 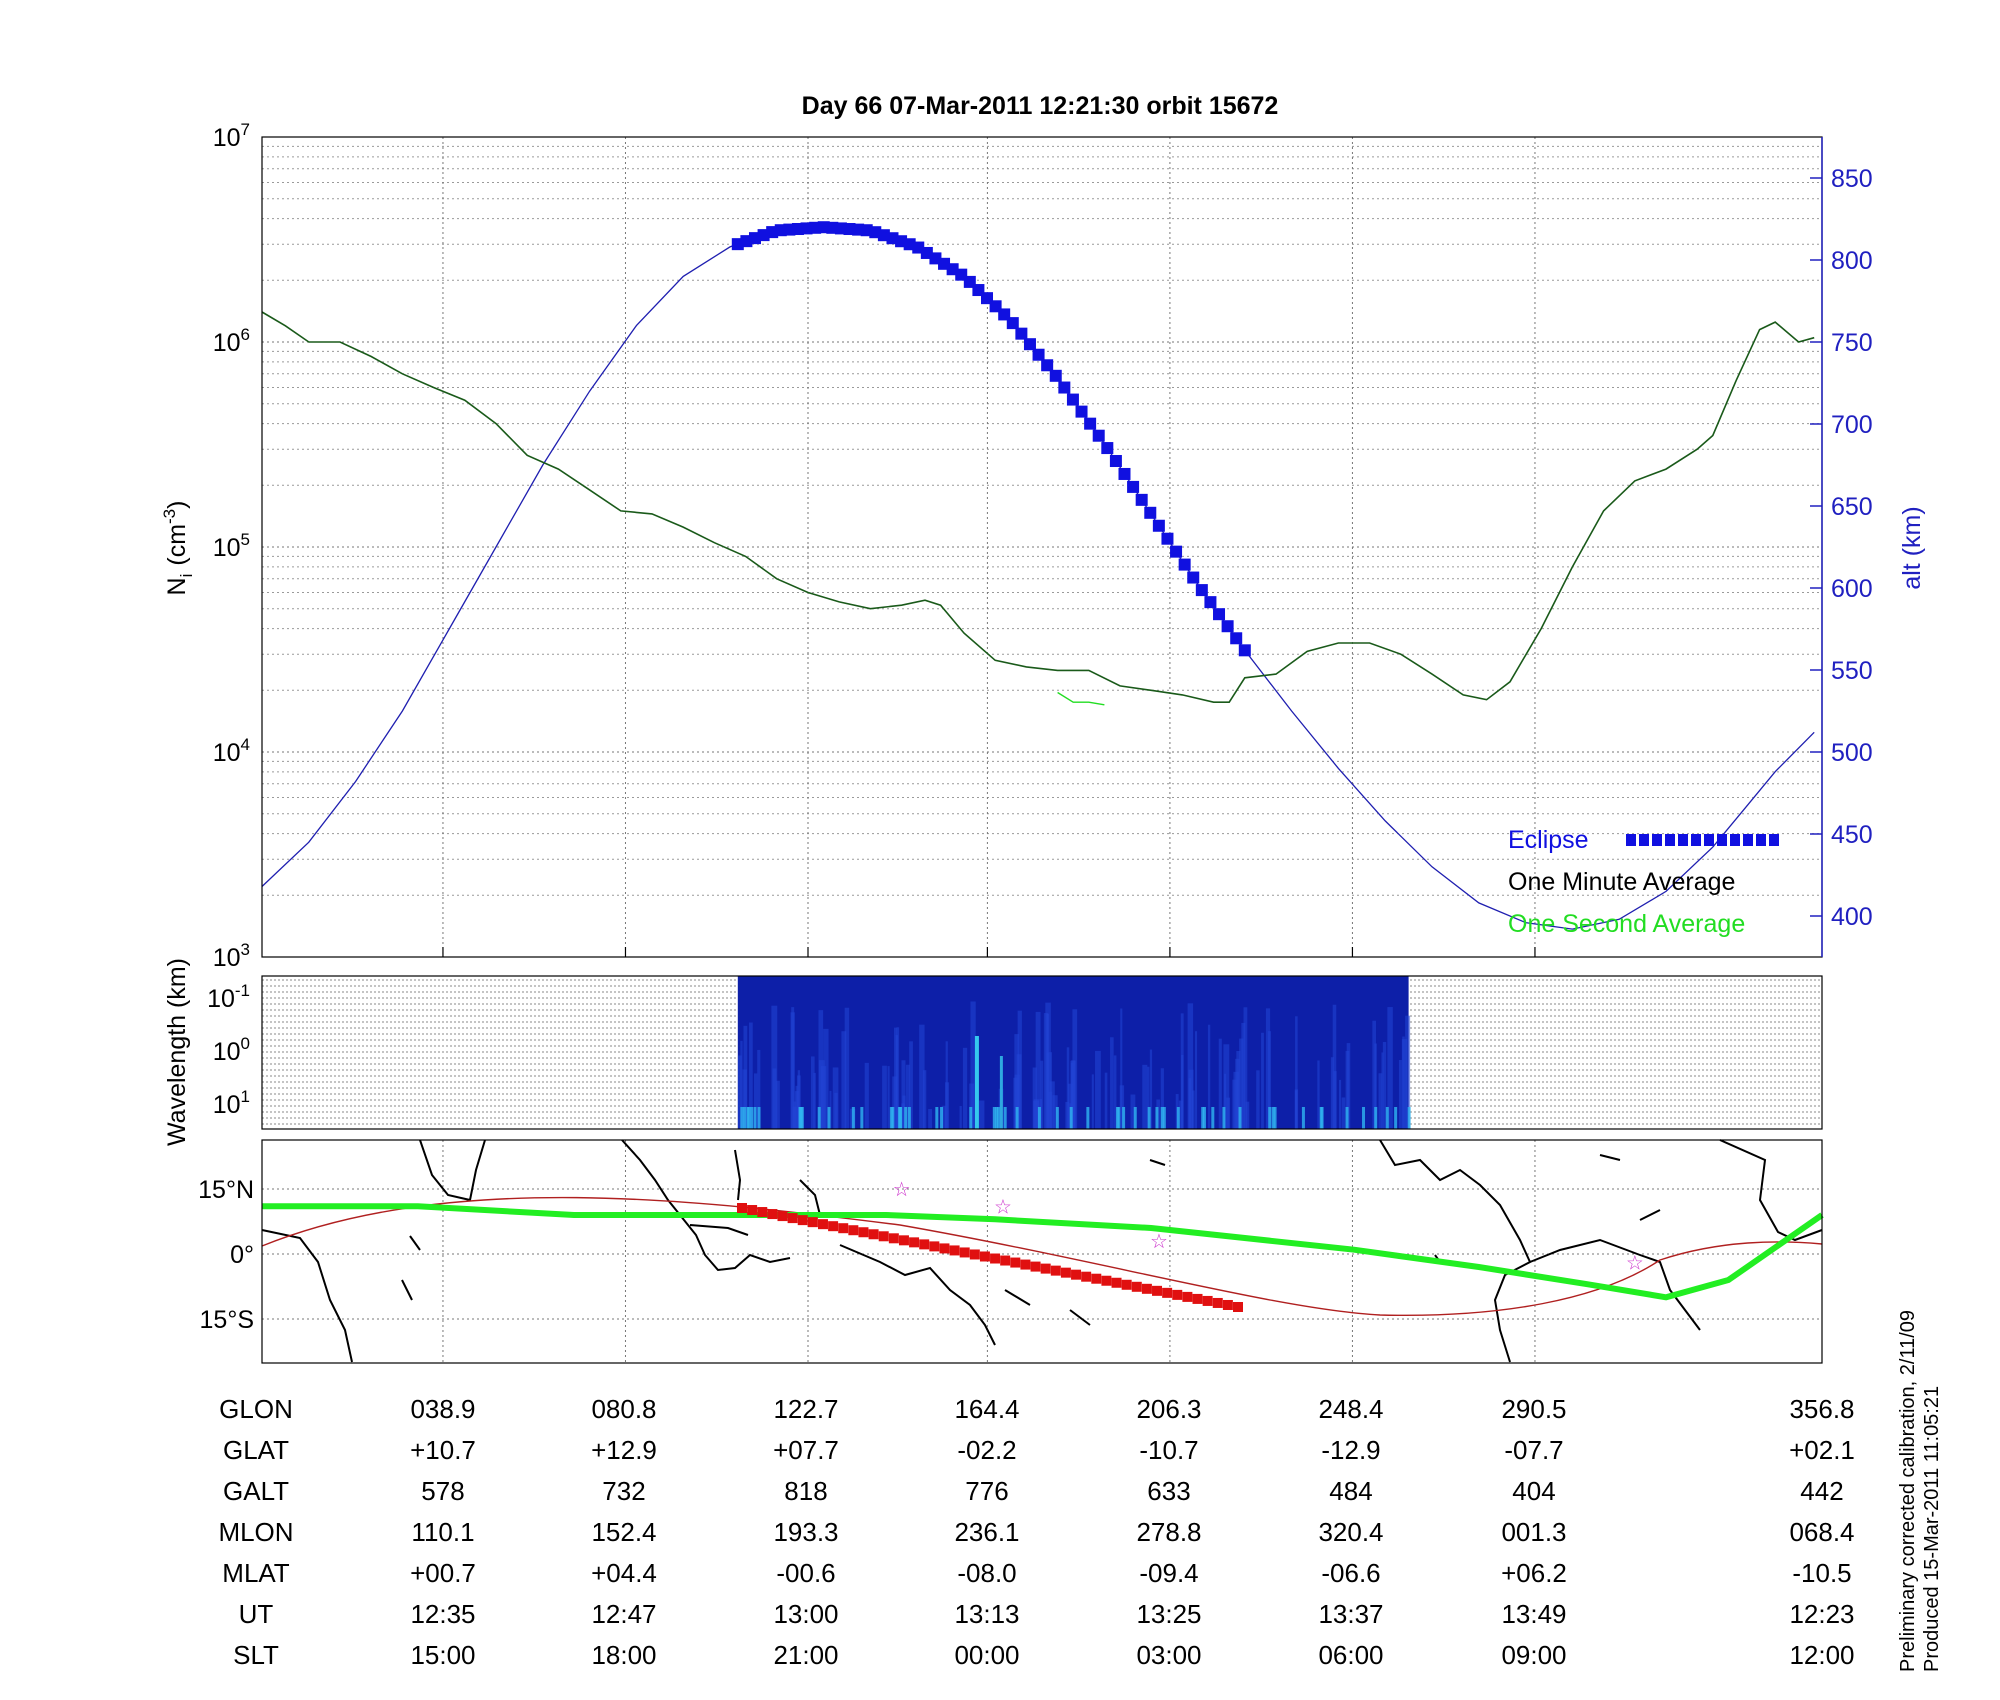 I want to click on table-cell: +04.4, so click(x=624, y=1573).